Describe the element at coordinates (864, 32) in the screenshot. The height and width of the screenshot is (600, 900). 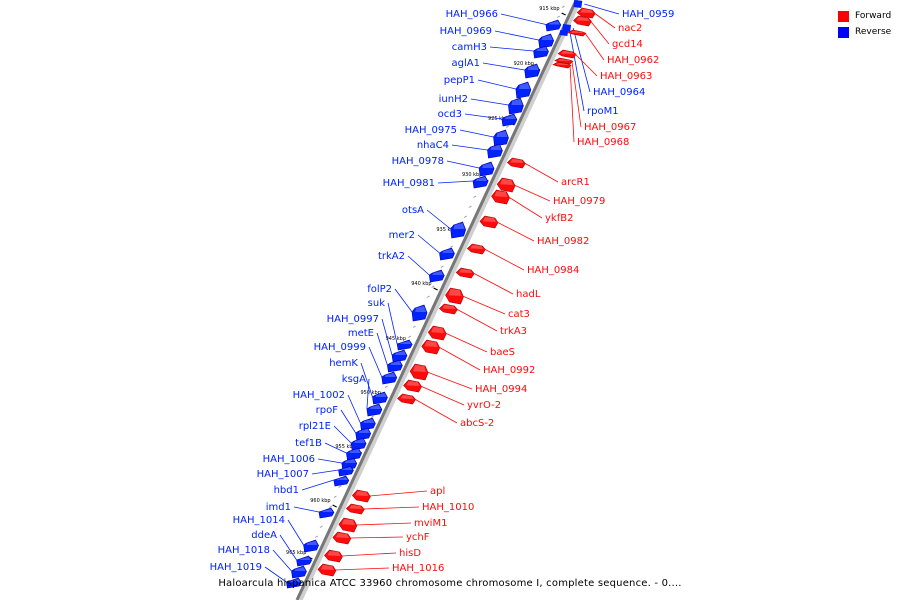
I see `legend-reverse: Reverse` at that location.